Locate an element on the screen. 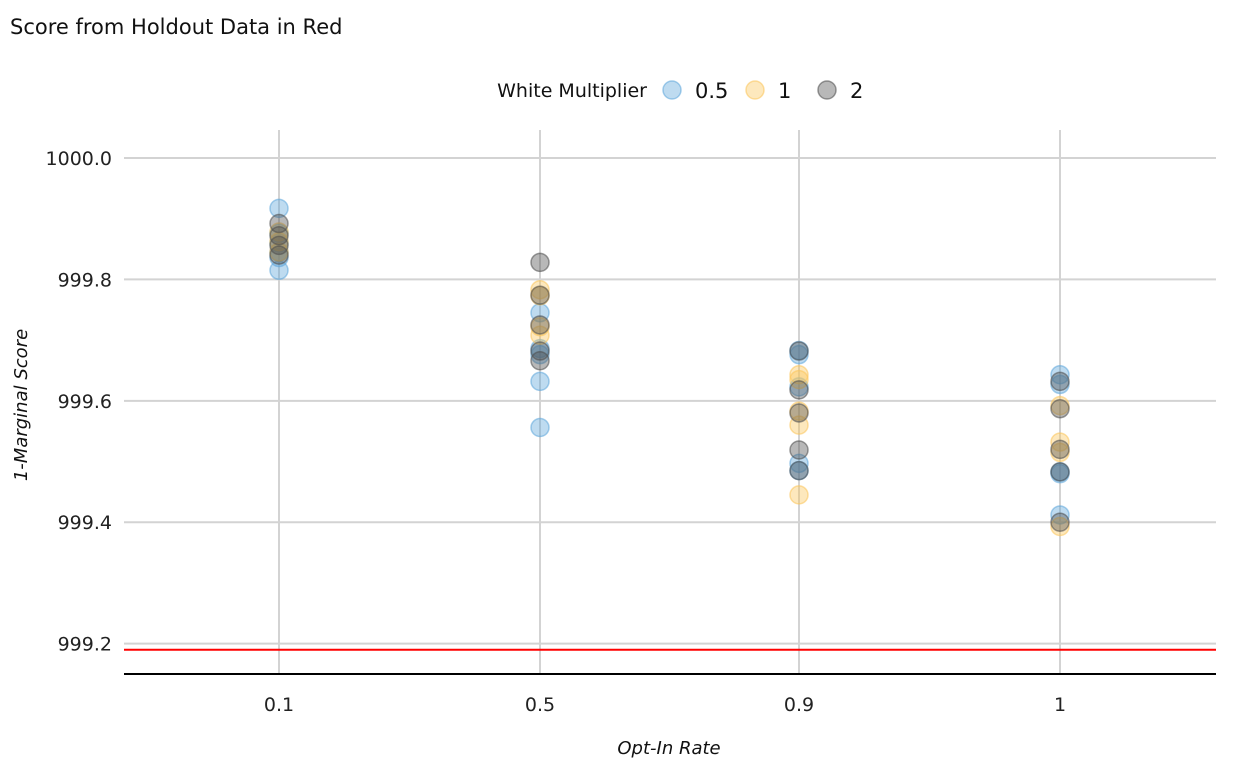 The image size is (1248, 768). y-tick-label: 999.2 is located at coordinates (85, 645).